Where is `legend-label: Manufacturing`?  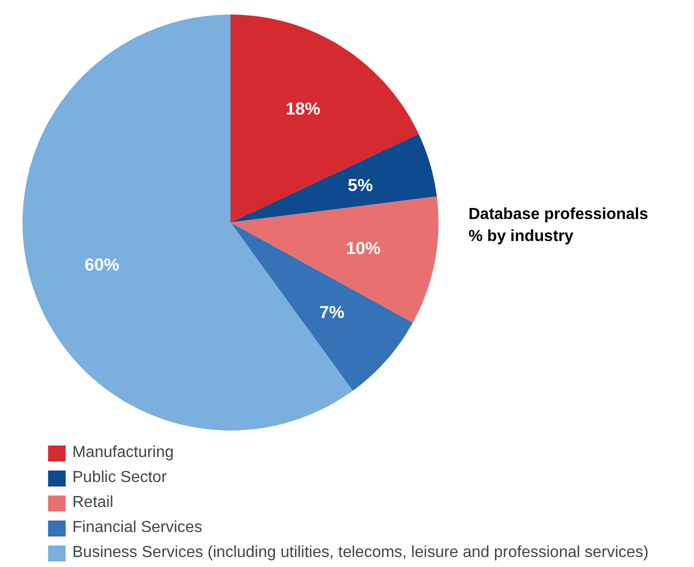
legend-label: Manufacturing is located at coordinates (123, 453).